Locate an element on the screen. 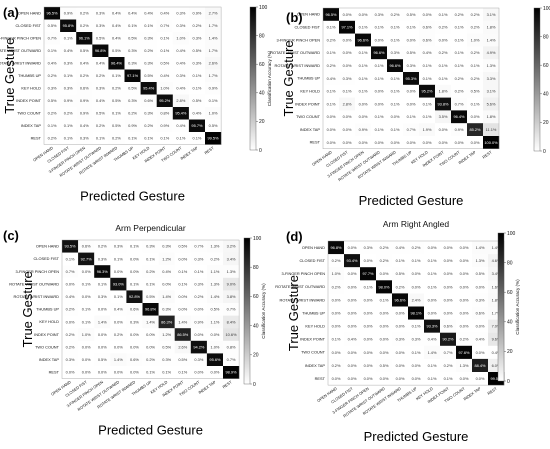  y-tick-label: ROTATE WRIST INWARD is located at coordinates (20, 63).